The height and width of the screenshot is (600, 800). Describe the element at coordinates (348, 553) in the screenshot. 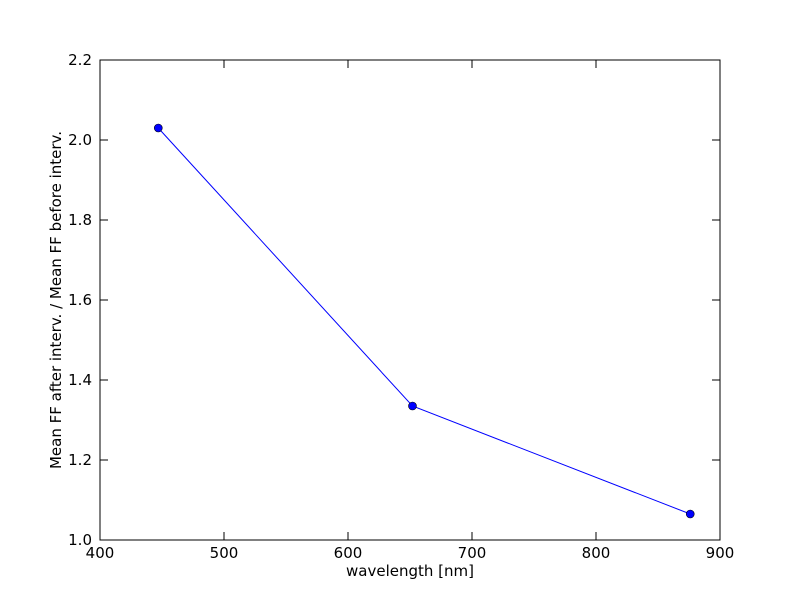

I see `x-tick-label: 600` at that location.